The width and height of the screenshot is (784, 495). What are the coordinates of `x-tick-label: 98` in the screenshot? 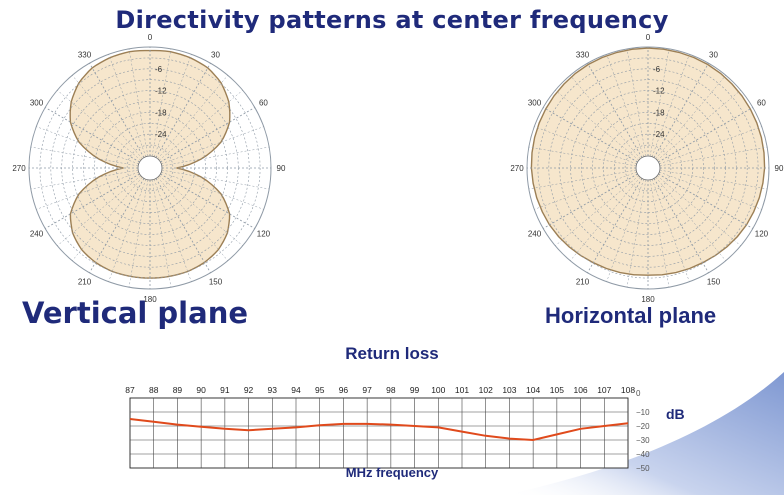 It's located at (391, 390).